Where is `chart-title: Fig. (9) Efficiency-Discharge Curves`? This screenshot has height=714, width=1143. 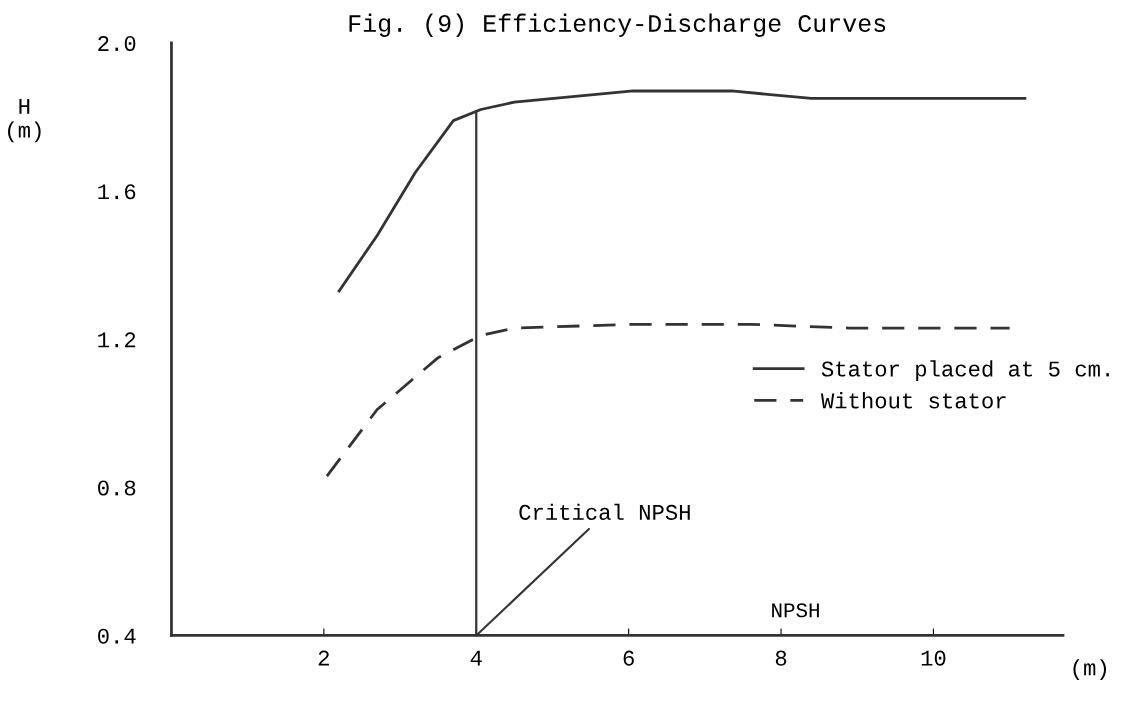 chart-title: Fig. (9) Efficiency-Discharge Curves is located at coordinates (617, 25).